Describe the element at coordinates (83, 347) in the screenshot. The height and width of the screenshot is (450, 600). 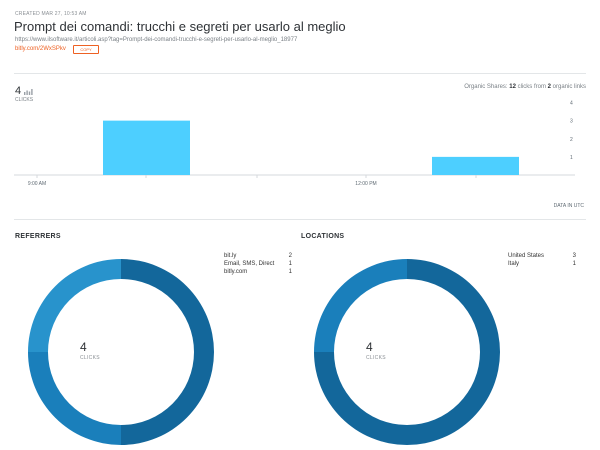
I see `referrers-total: 4` at that location.